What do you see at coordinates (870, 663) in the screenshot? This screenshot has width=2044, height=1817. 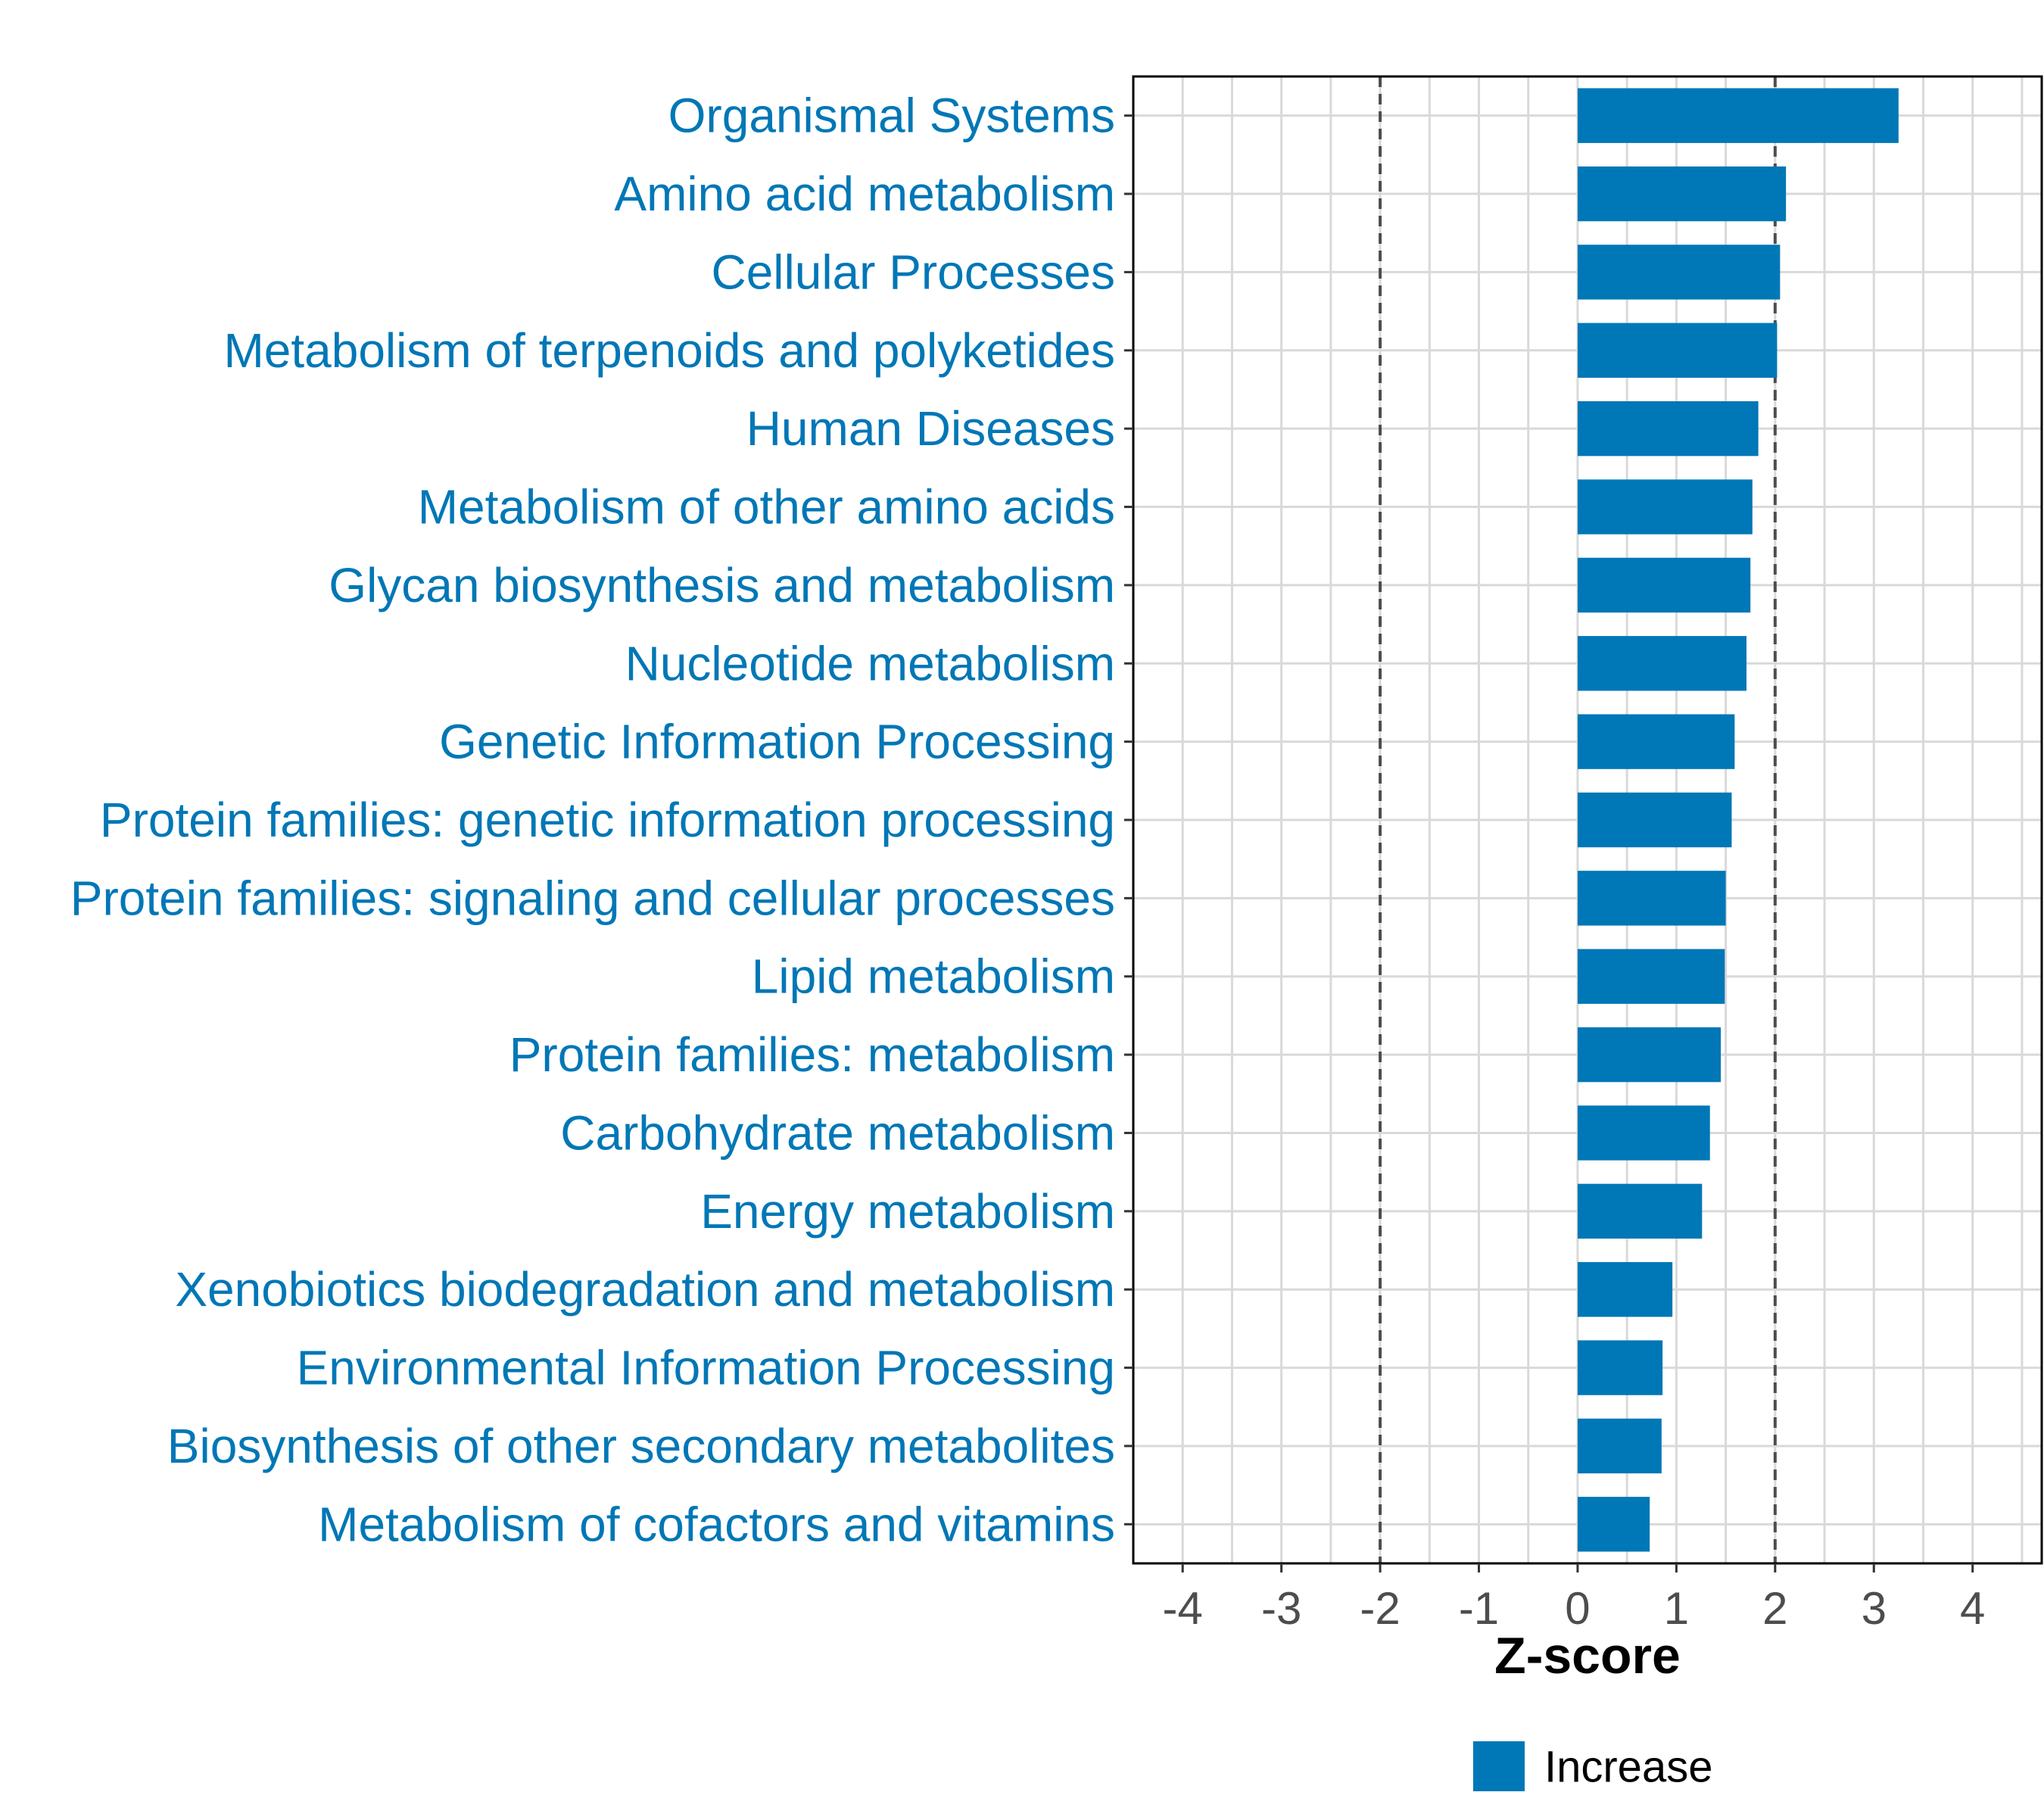 I see `category-label: Nucleotide metabolism` at bounding box center [870, 663].